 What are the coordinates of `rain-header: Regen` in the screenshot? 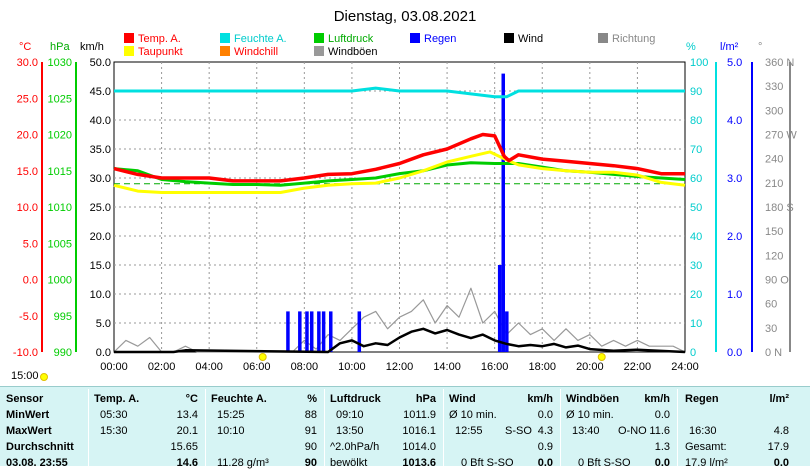 It's located at (702, 399).